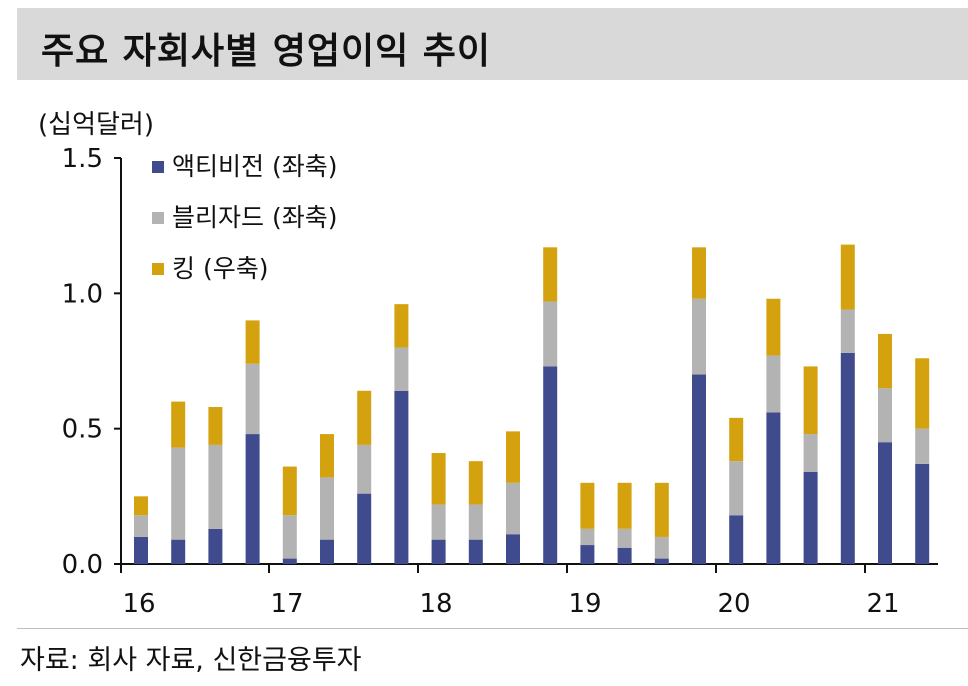  I want to click on page-title: 주요 자회사별 영업이익 추이, so click(266, 51).